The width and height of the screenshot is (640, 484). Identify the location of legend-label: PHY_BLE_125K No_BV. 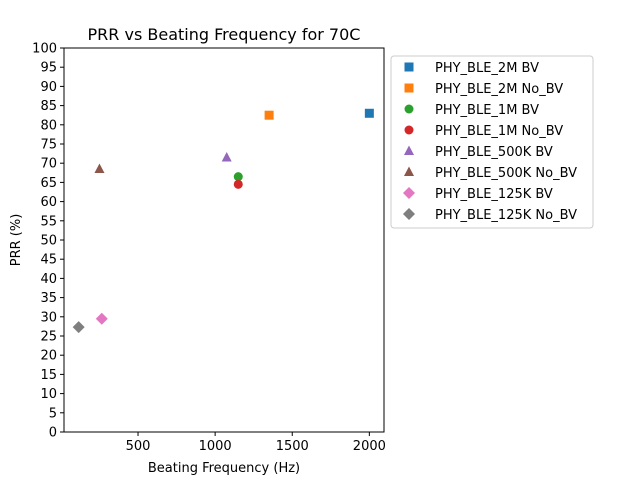
(506, 215).